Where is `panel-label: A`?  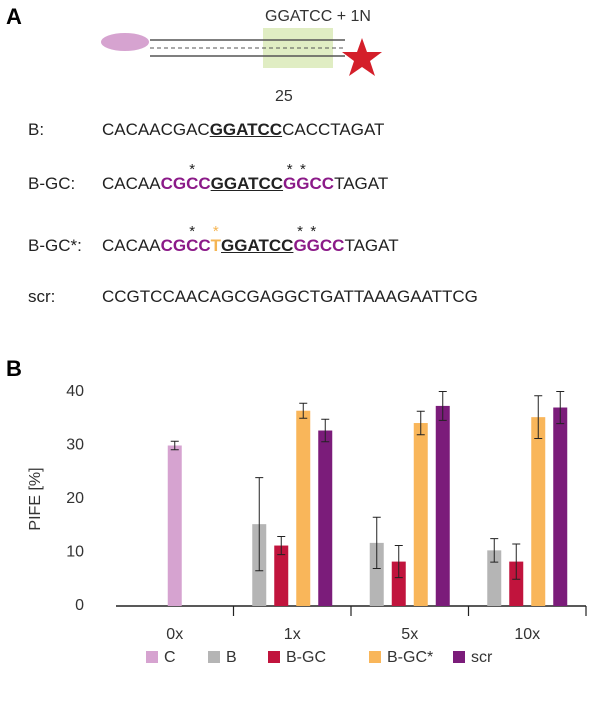
panel-label: A is located at coordinates (14, 16).